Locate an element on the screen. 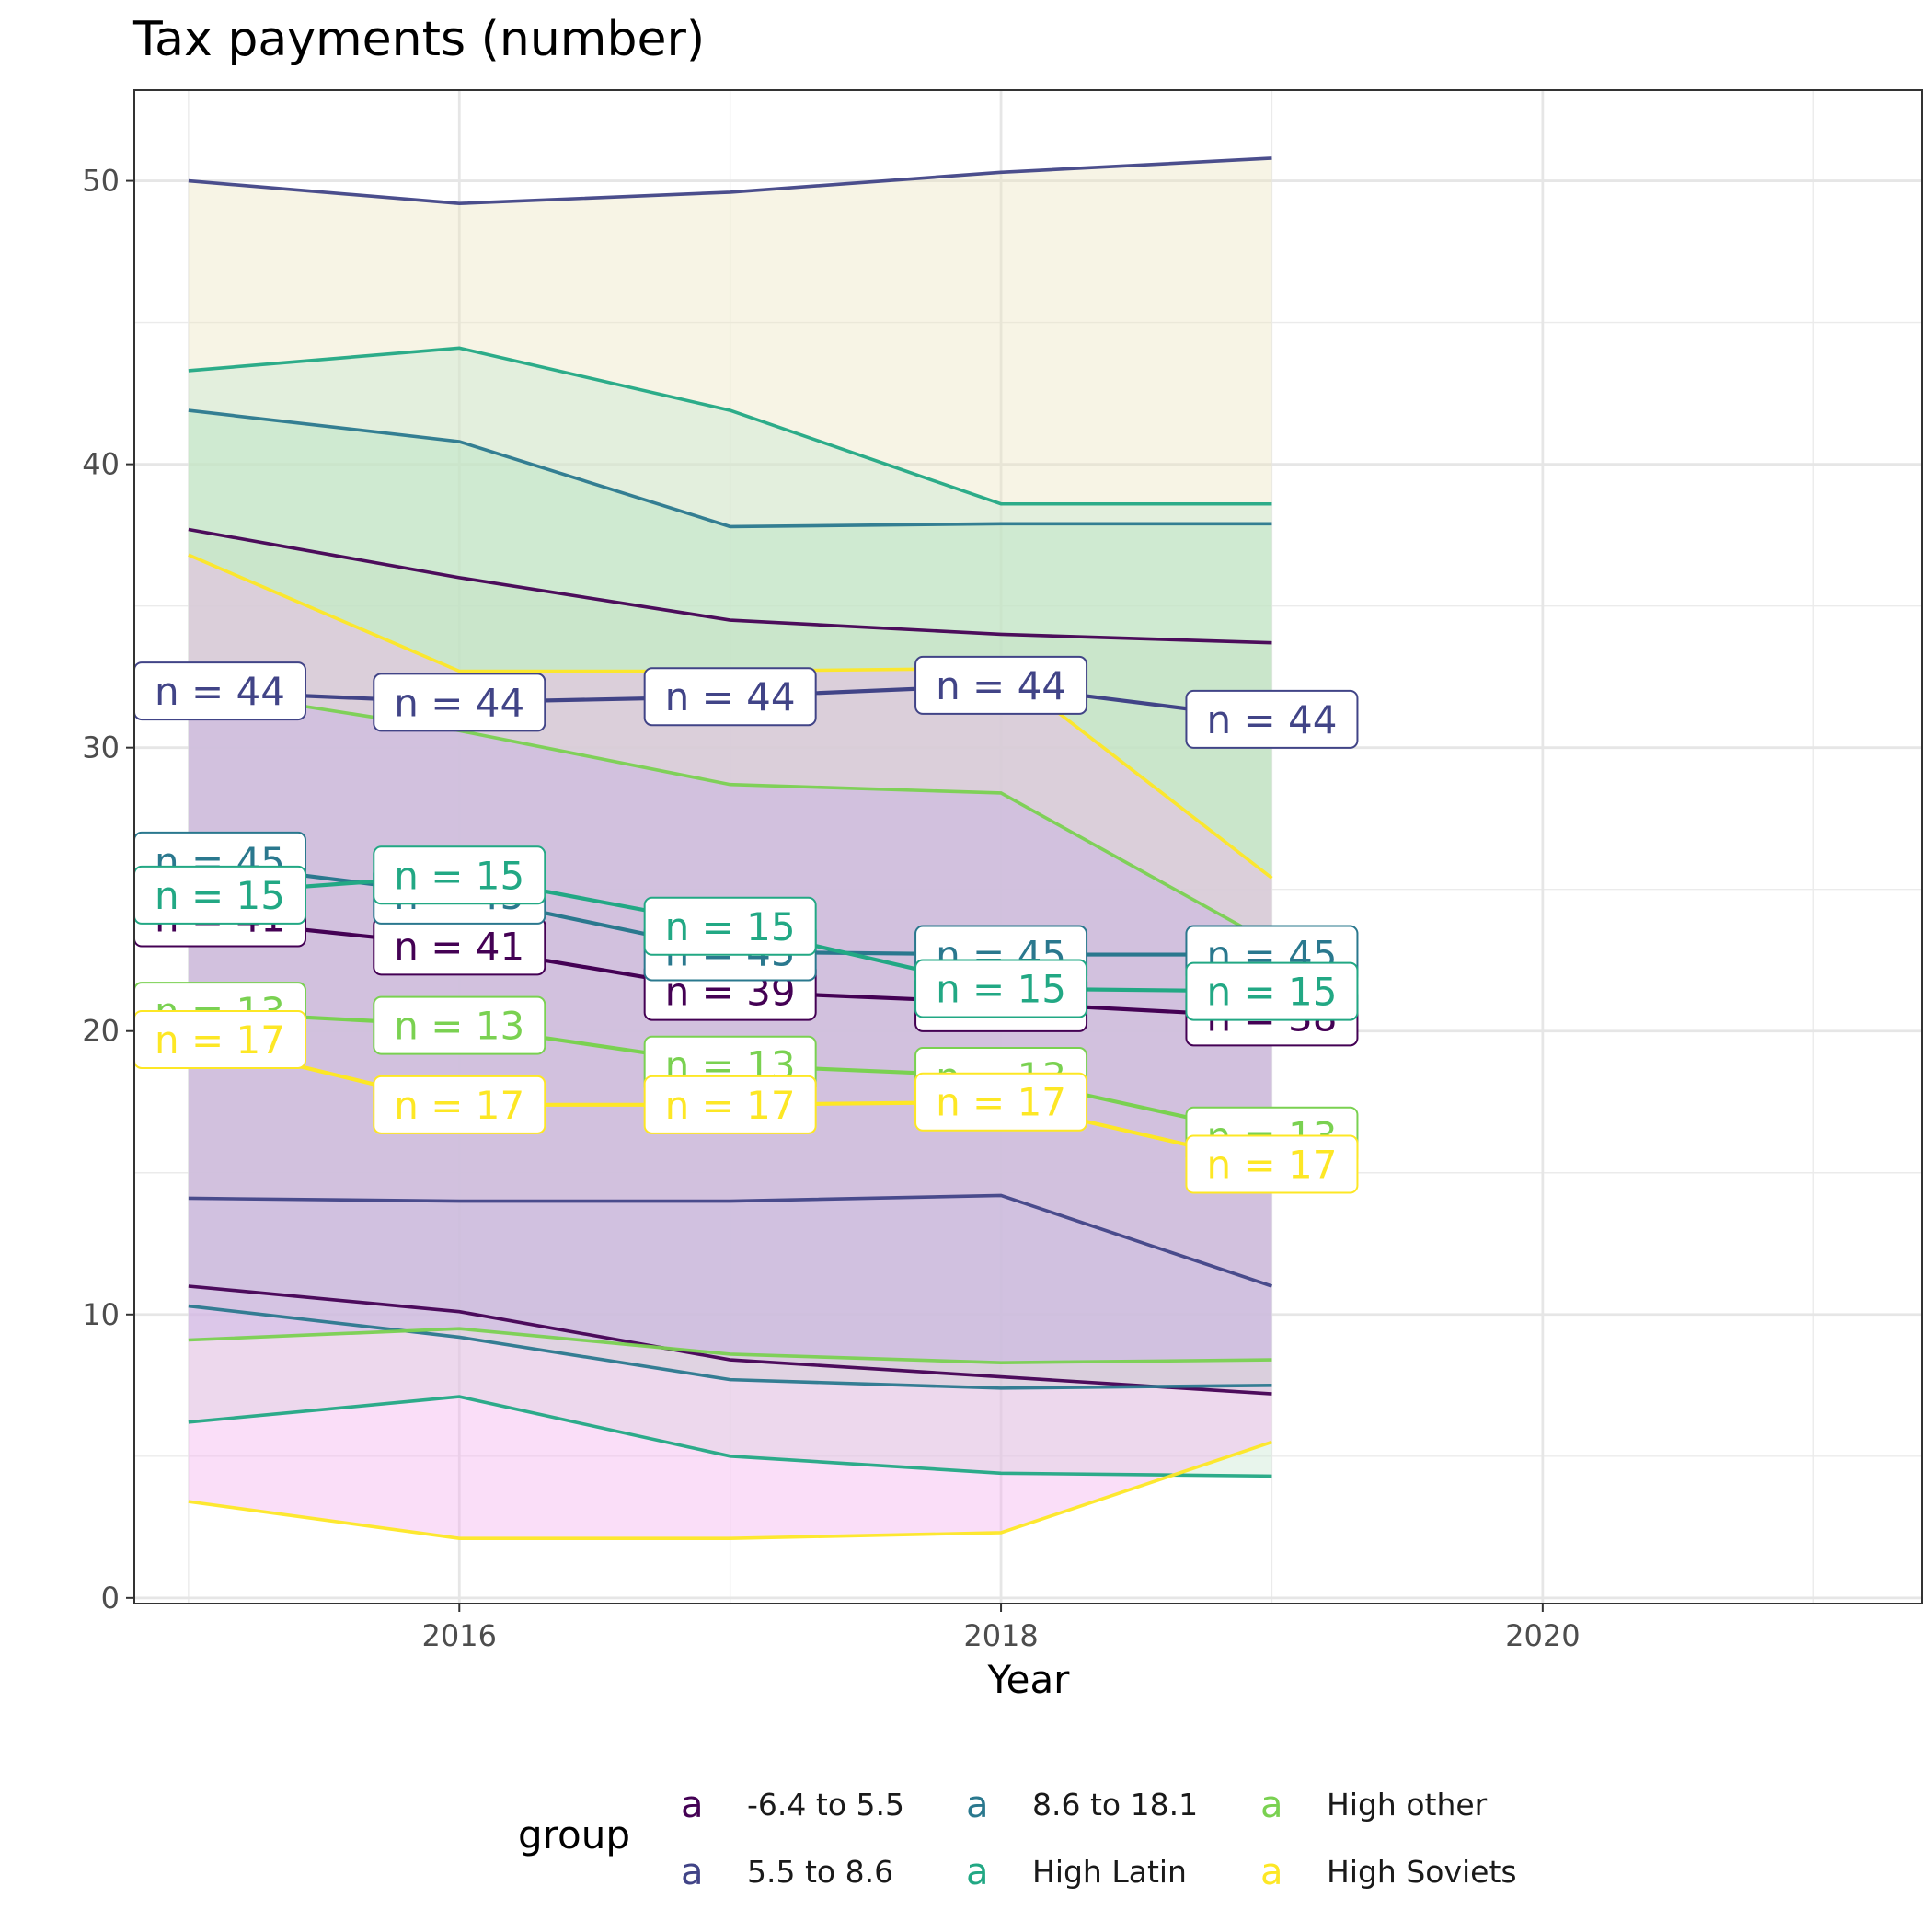 The height and width of the screenshot is (1932, 1932). x-tick-label: 2016 is located at coordinates (459, 1635).